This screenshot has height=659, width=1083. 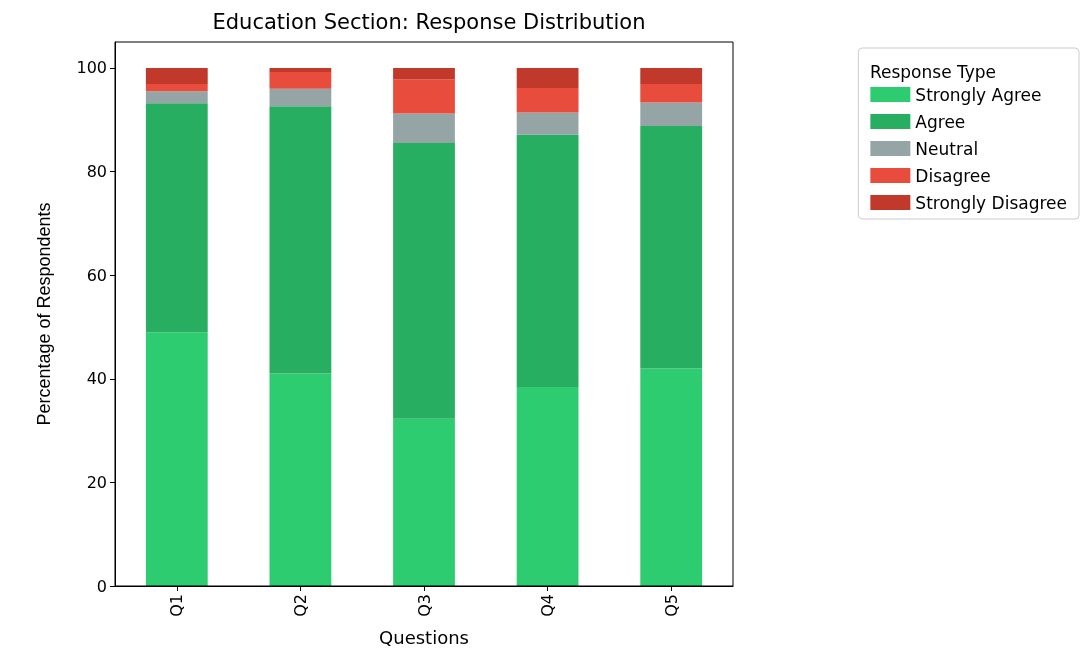 What do you see at coordinates (978, 94) in the screenshot?
I see `legend-label: Strongly Agree` at bounding box center [978, 94].